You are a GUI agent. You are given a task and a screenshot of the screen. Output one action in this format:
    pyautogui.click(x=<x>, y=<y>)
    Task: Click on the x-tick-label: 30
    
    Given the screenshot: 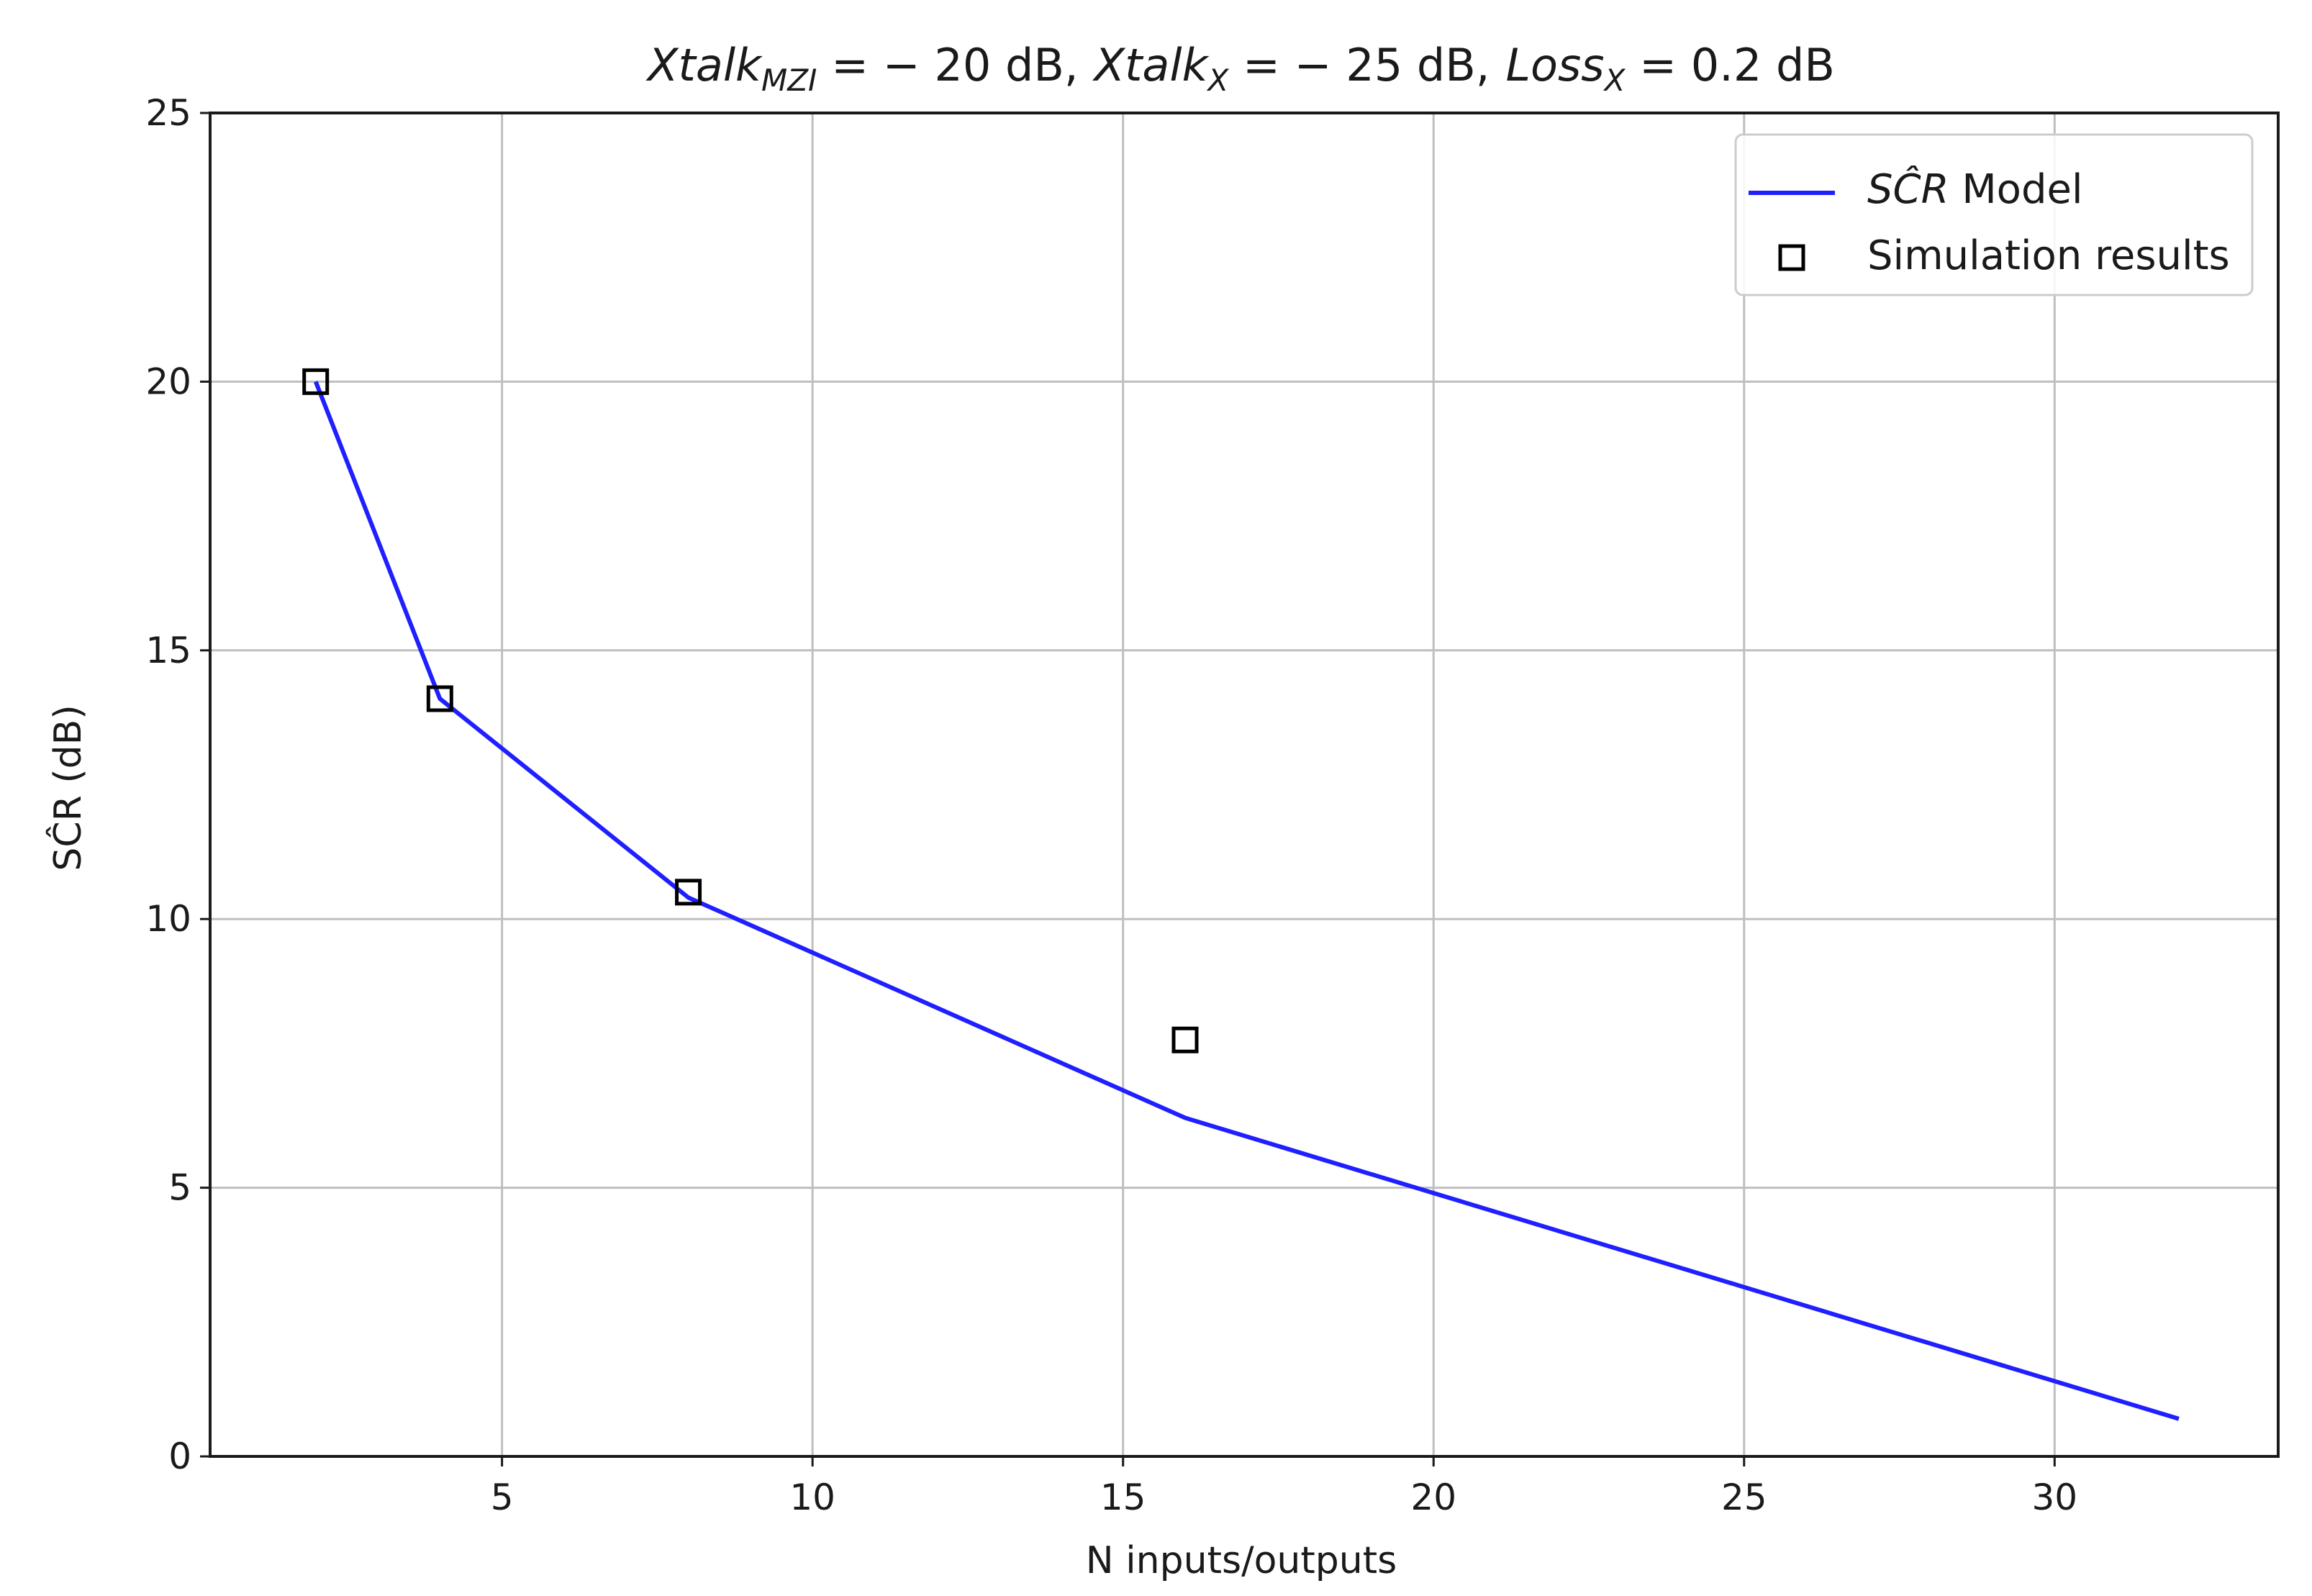 What is the action you would take?
    pyautogui.click(x=2054, y=1498)
    